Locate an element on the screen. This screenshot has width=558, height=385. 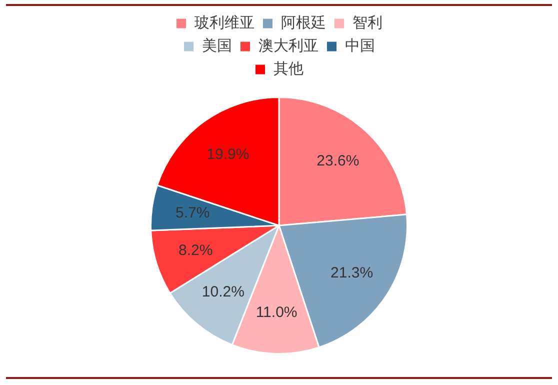
data-label: 21.3% is located at coordinates (352, 273).